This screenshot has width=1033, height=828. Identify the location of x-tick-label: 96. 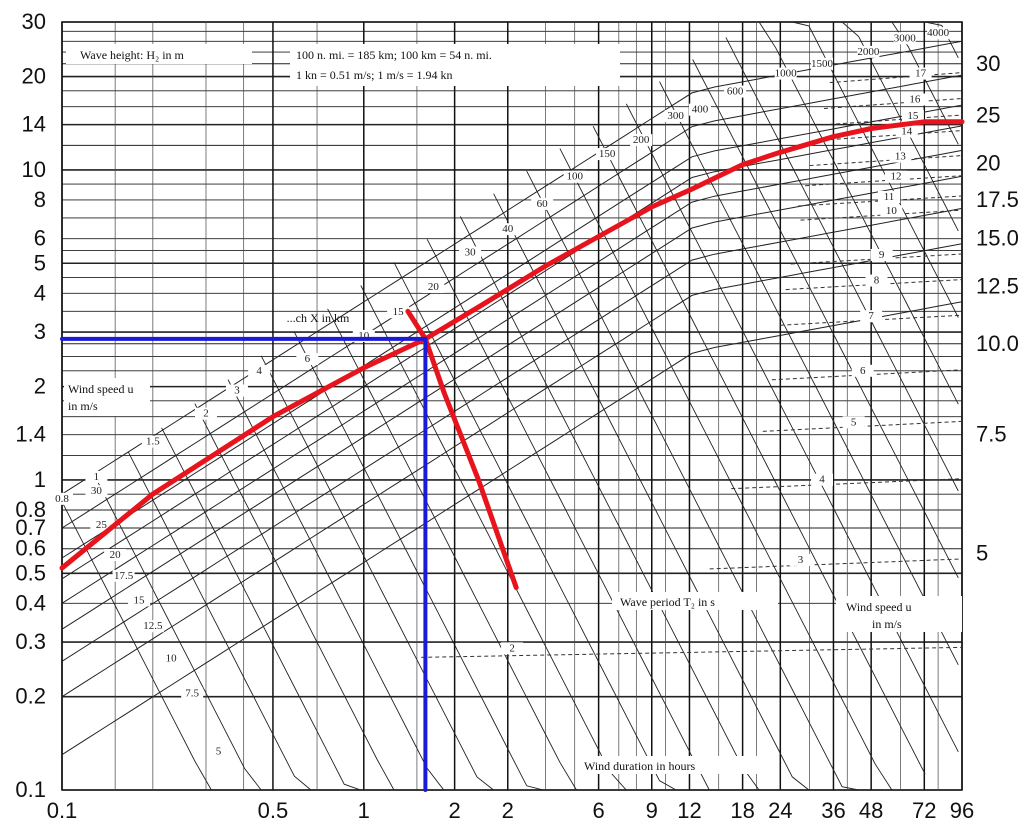
(962, 810).